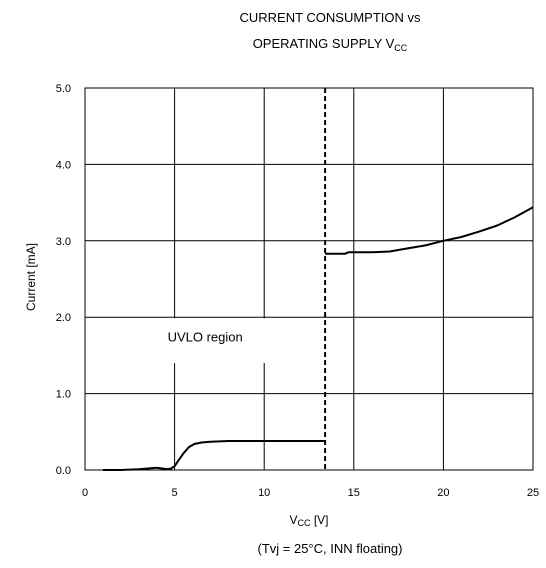 This screenshot has width=546, height=568. What do you see at coordinates (63, 318) in the screenshot?
I see `y-tick-label: 2.0` at bounding box center [63, 318].